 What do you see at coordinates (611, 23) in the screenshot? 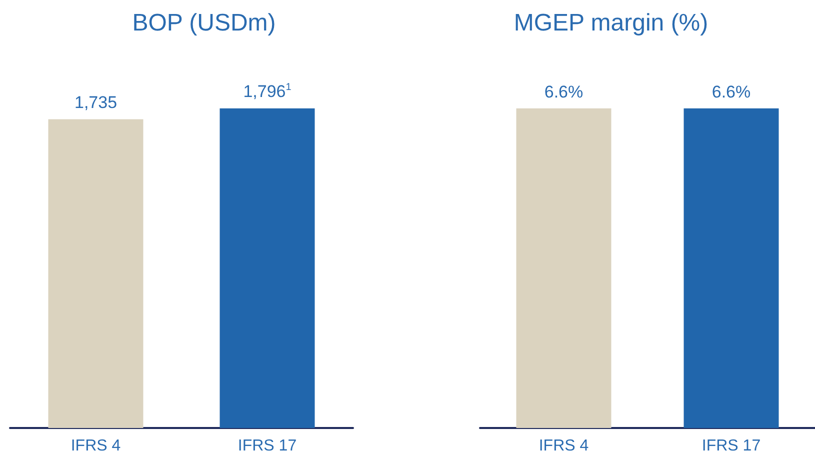
I see `chart-title: MGEP margin (%)` at bounding box center [611, 23].